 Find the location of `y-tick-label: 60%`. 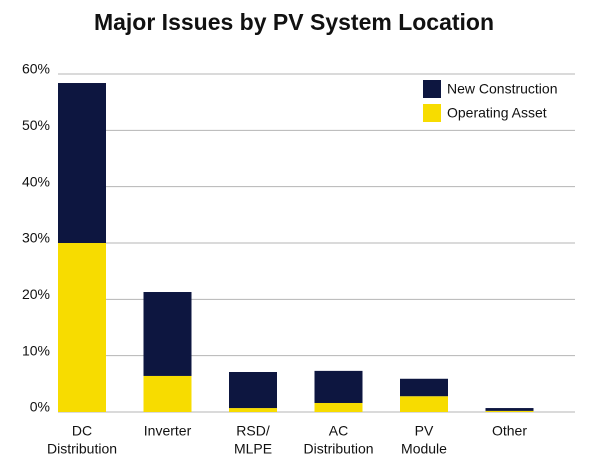

y-tick-label: 60% is located at coordinates (36, 69).